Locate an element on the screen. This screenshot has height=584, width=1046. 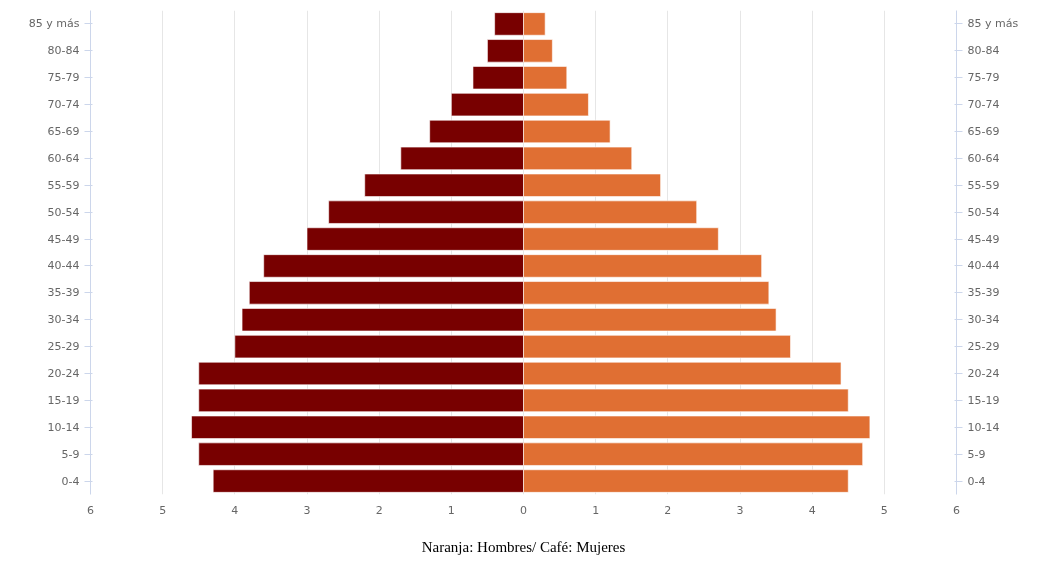
category-label: 0-4 is located at coordinates (70, 481).